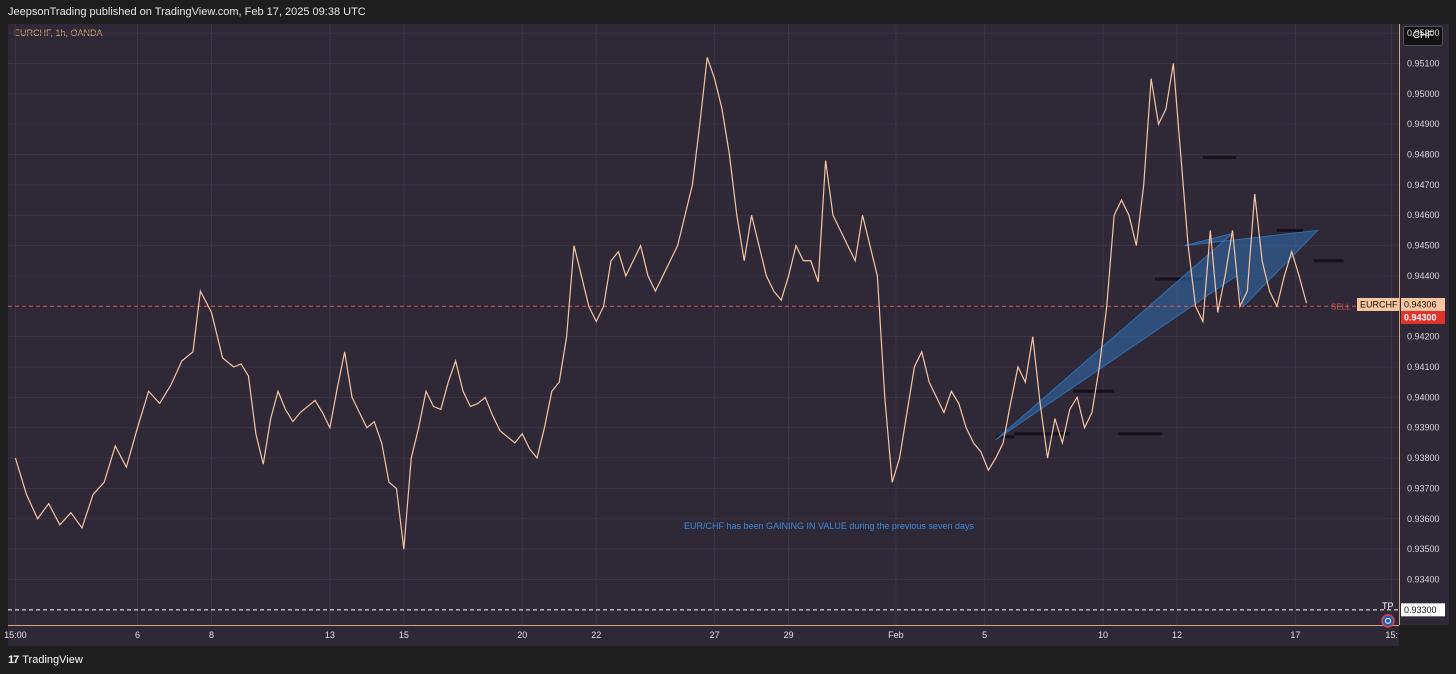 The image size is (1456, 674). Describe the element at coordinates (1423, 276) in the screenshot. I see `y-tick-label: 0.94400` at that location.